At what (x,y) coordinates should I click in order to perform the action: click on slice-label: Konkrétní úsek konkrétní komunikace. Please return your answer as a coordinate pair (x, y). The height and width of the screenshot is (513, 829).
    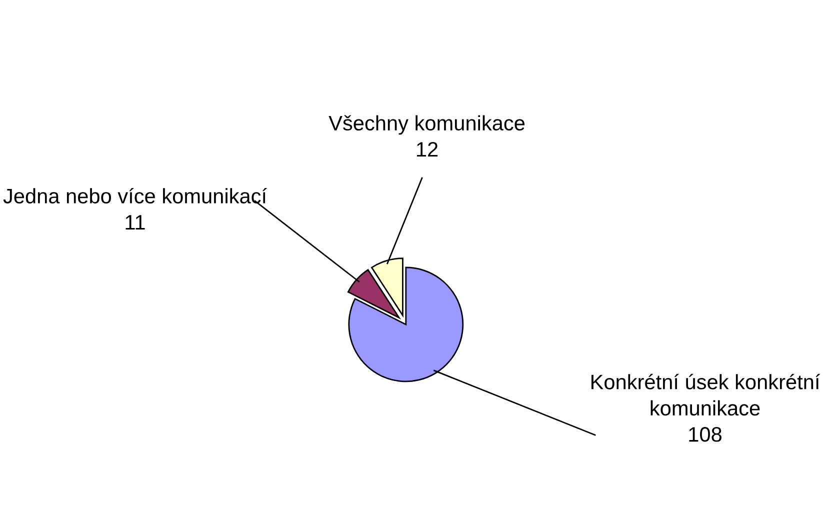
    Looking at the image, I should click on (705, 395).